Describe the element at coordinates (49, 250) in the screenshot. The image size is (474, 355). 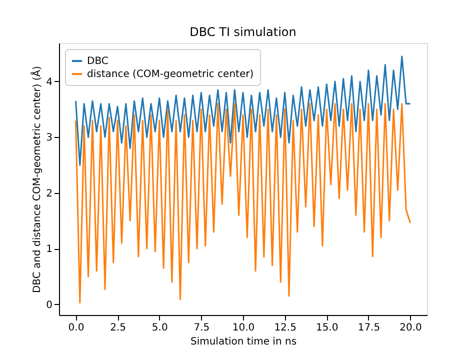
I see `y-tick-label: 1` at that location.